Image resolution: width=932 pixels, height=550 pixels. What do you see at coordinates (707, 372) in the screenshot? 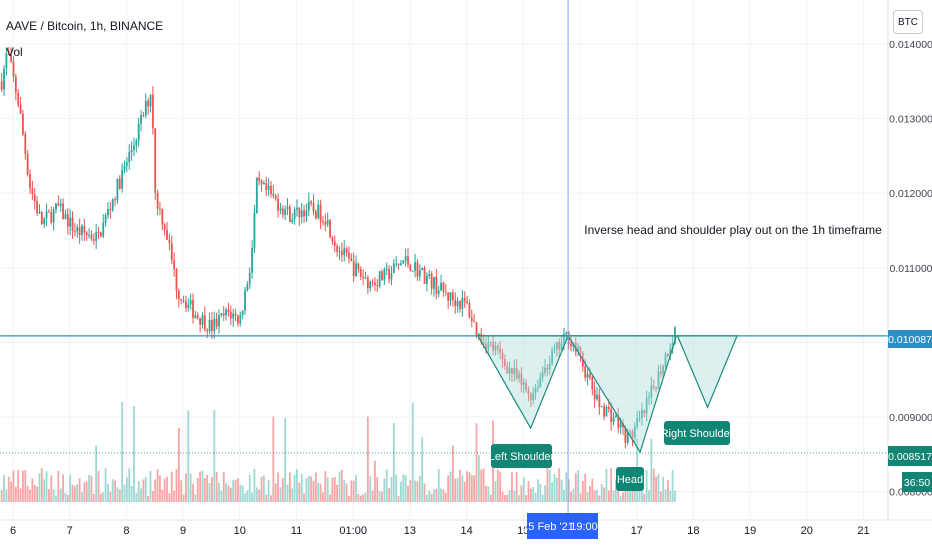
I see `right-shoulder-triangle` at bounding box center [707, 372].